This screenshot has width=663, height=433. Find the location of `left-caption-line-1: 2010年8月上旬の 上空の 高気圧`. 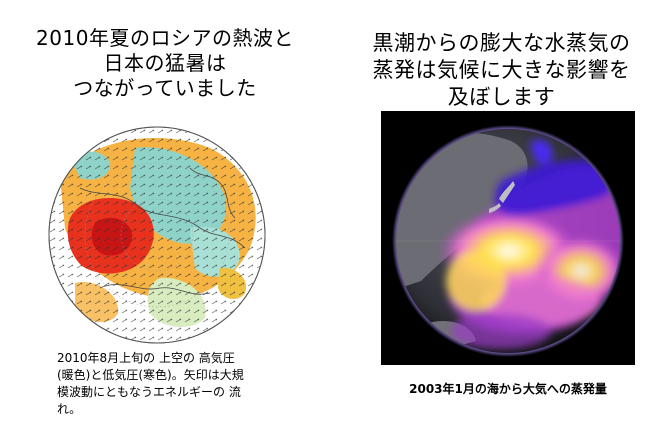

left-caption-line-1: 2010年8月上旬の 上空の 高気圧 is located at coordinates (146, 358).